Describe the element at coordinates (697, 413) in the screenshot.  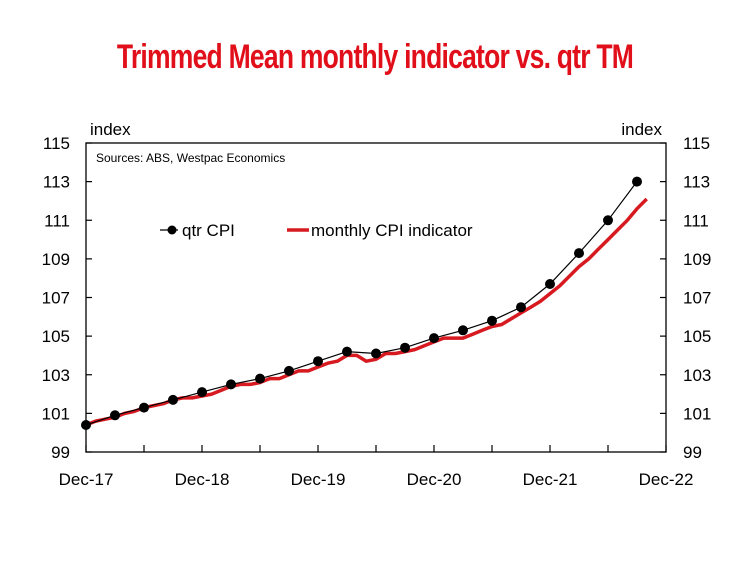
I see `y-tick-label-right: 101` at that location.